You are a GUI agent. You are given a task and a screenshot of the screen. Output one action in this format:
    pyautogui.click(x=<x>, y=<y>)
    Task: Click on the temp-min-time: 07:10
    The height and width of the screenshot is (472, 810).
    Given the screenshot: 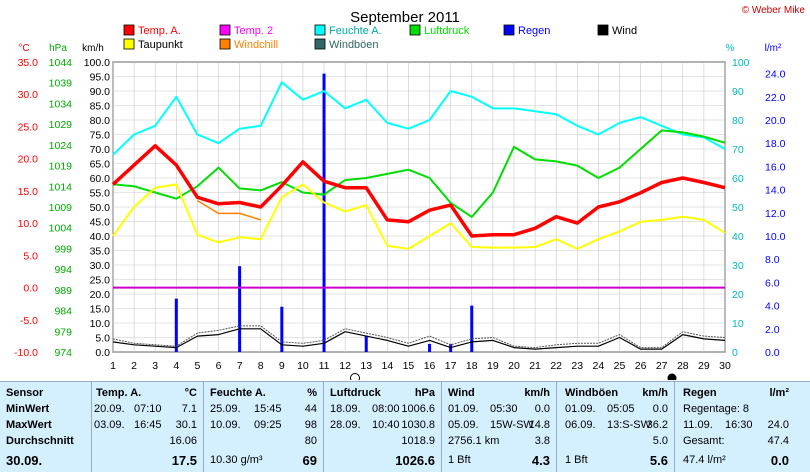 What is the action you would take?
    pyautogui.click(x=148, y=409)
    